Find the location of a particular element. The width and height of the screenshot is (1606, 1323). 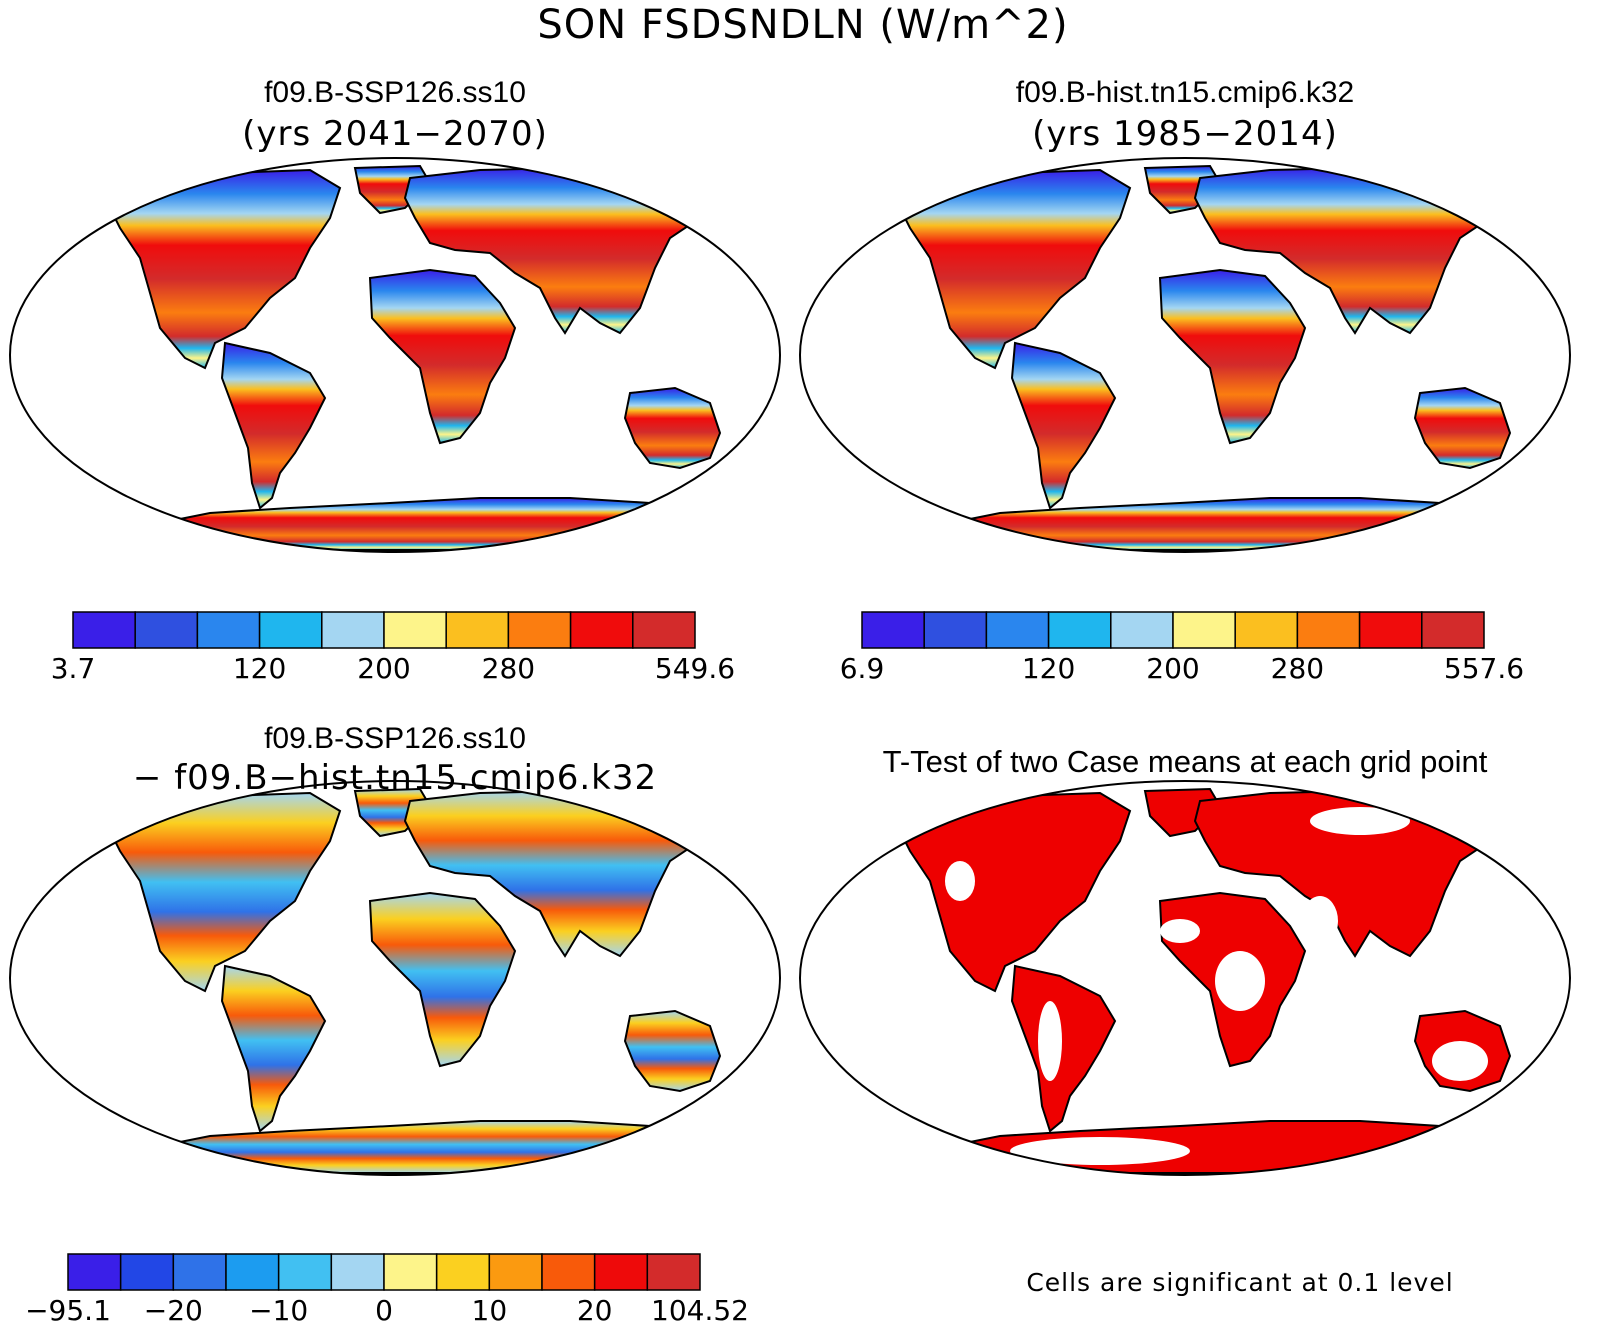

panel-case-subtitle: (yrs 2041−2070) is located at coordinates (395, 134).